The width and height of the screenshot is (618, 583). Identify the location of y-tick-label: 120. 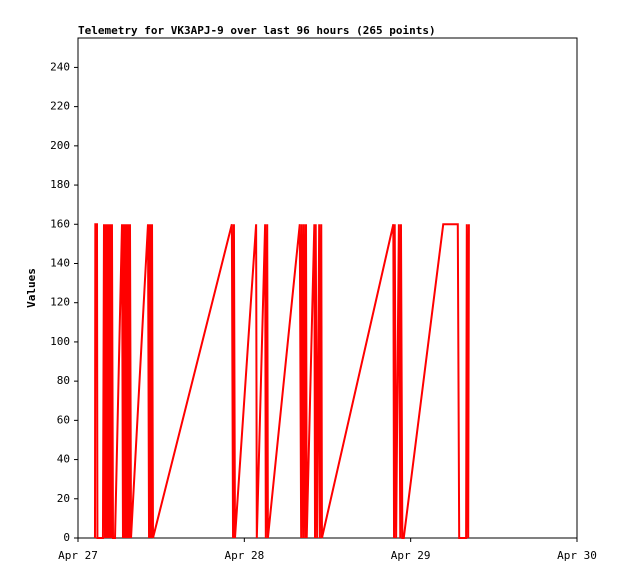
(60, 302).